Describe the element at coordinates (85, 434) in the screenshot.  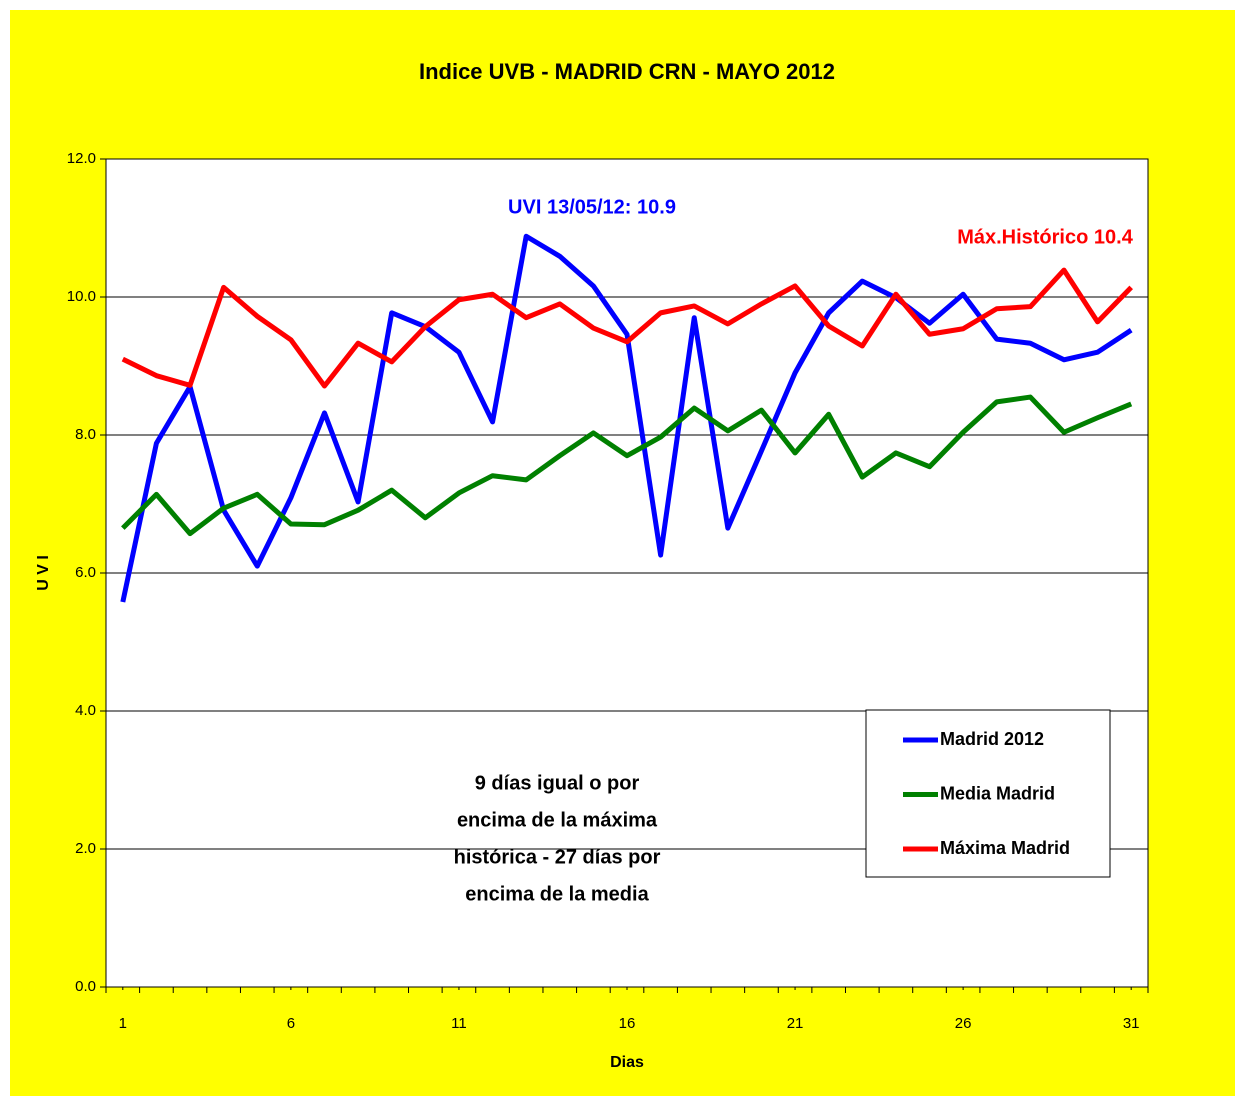
I see `y-tick-label: 8.0` at that location.